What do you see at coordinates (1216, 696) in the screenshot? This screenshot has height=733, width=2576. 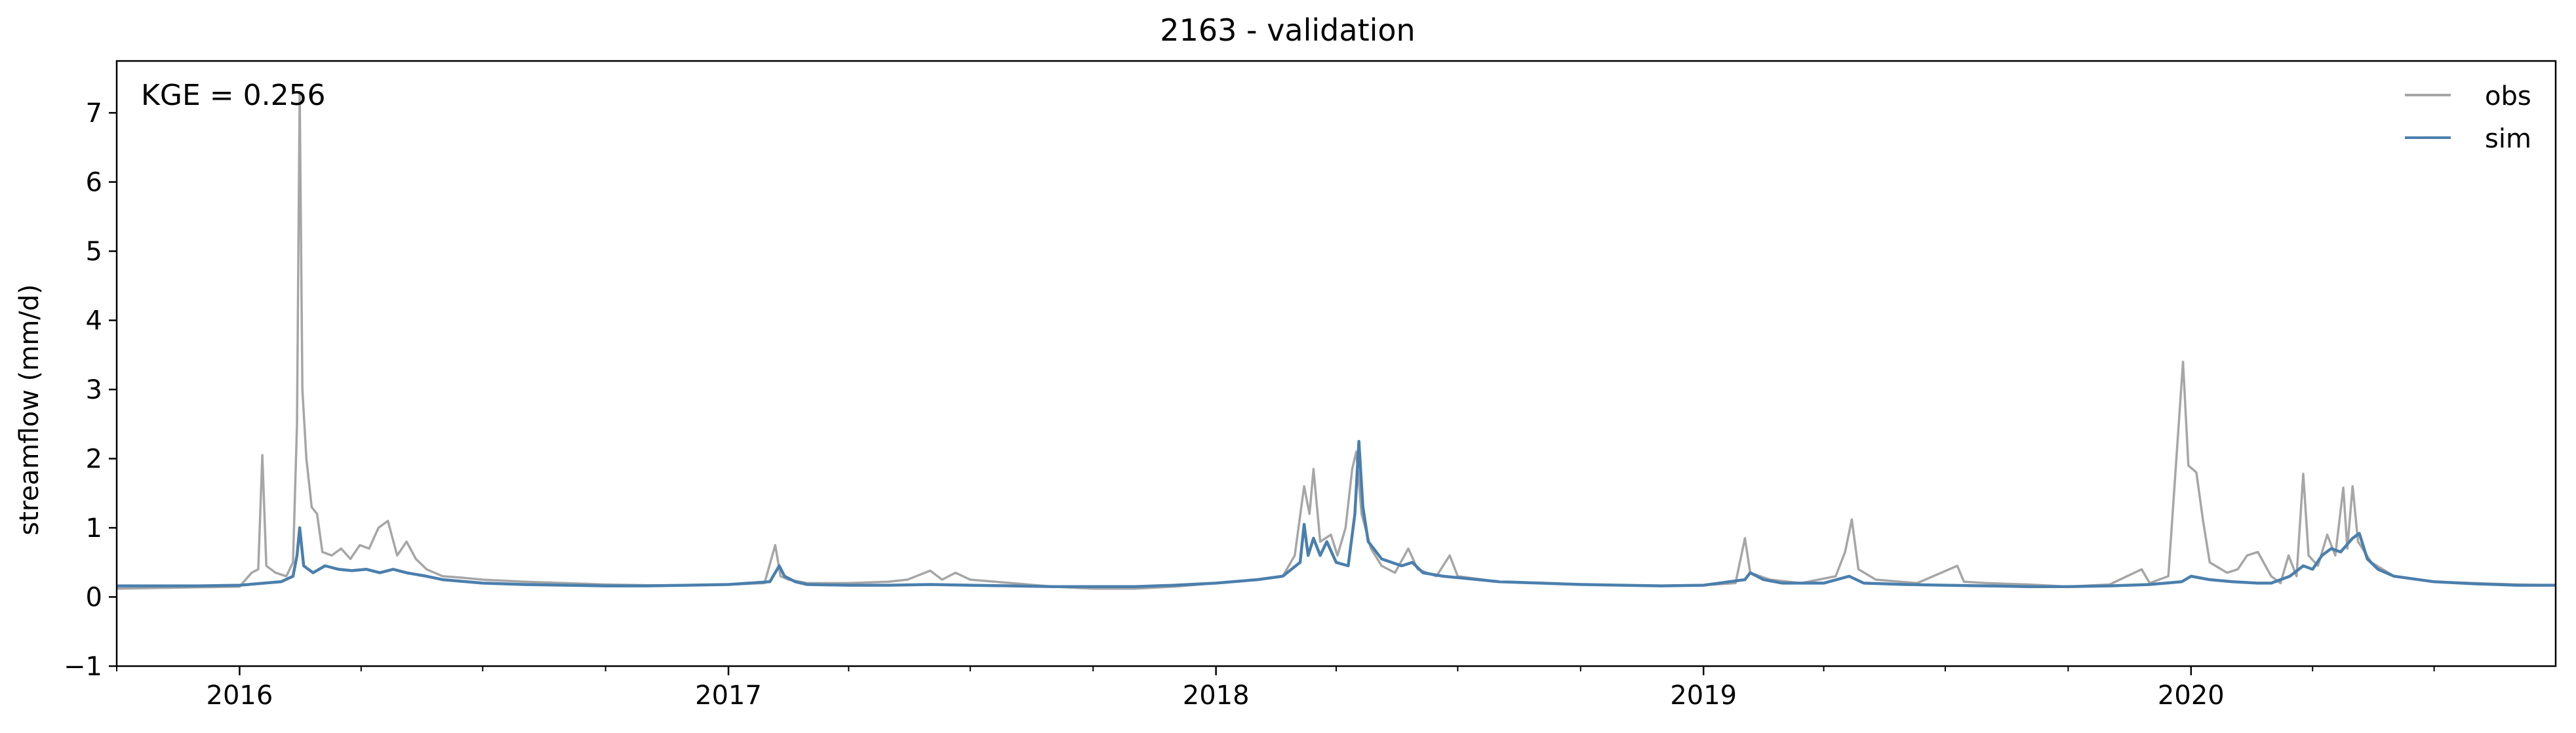 I see `x-tick-label: 2018` at bounding box center [1216, 696].